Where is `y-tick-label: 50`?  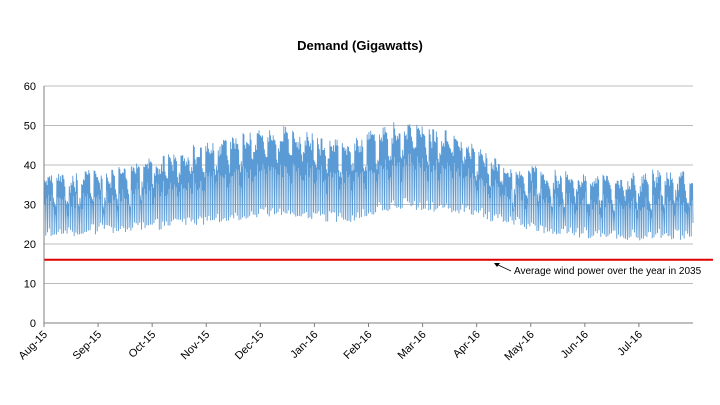 y-tick-label: 50 is located at coordinates (30, 127).